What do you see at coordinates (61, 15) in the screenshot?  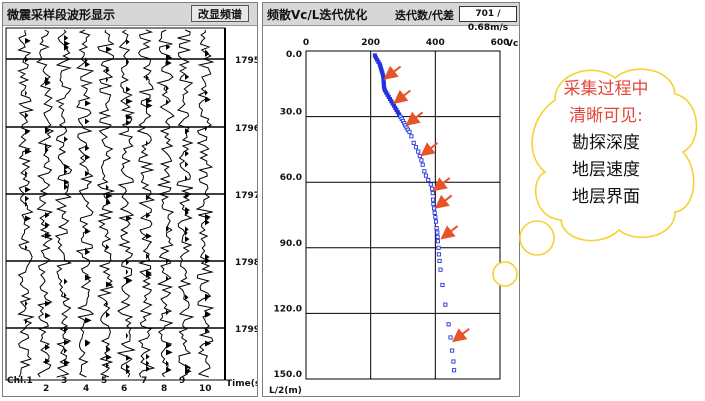 I see `waveform-panel-title: 微震采样段波形显示` at bounding box center [61, 15].